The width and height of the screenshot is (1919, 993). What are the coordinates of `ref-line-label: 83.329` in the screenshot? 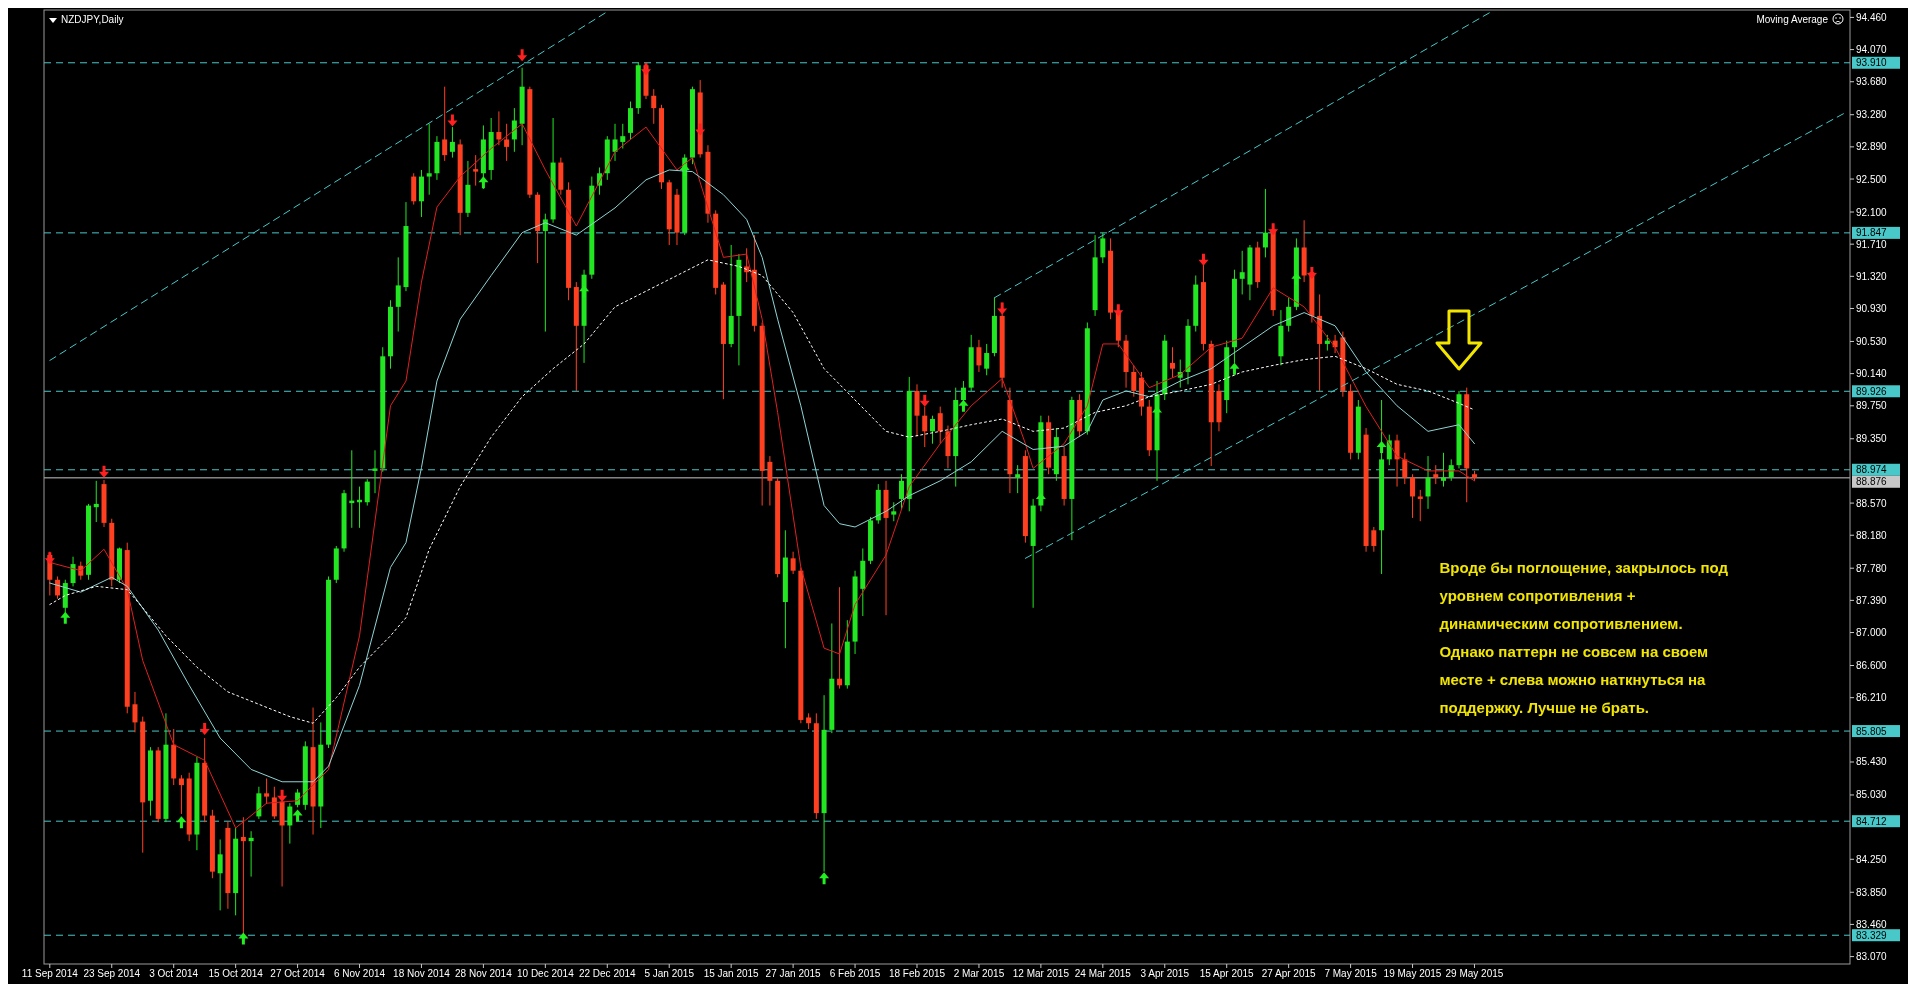 It's located at (1872, 935).